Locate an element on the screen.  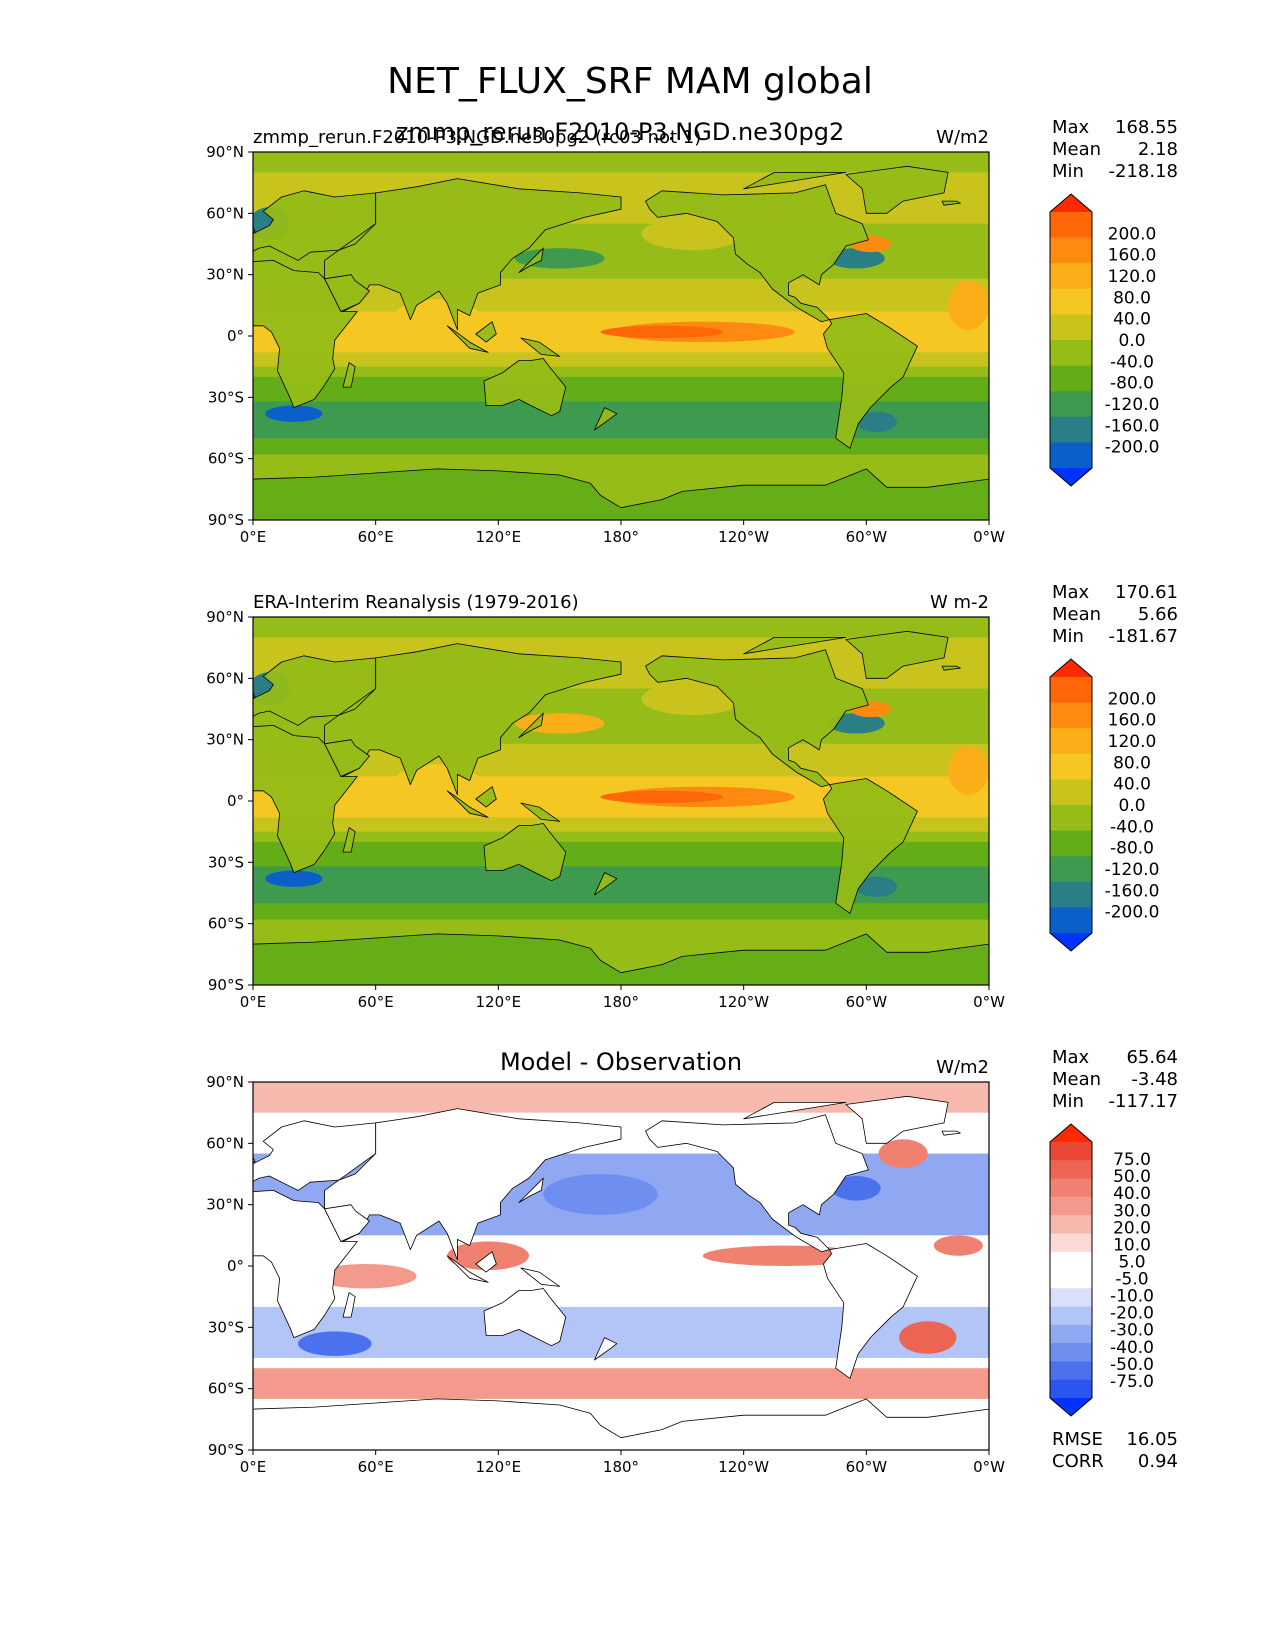
land-australia is located at coordinates (525, 387).